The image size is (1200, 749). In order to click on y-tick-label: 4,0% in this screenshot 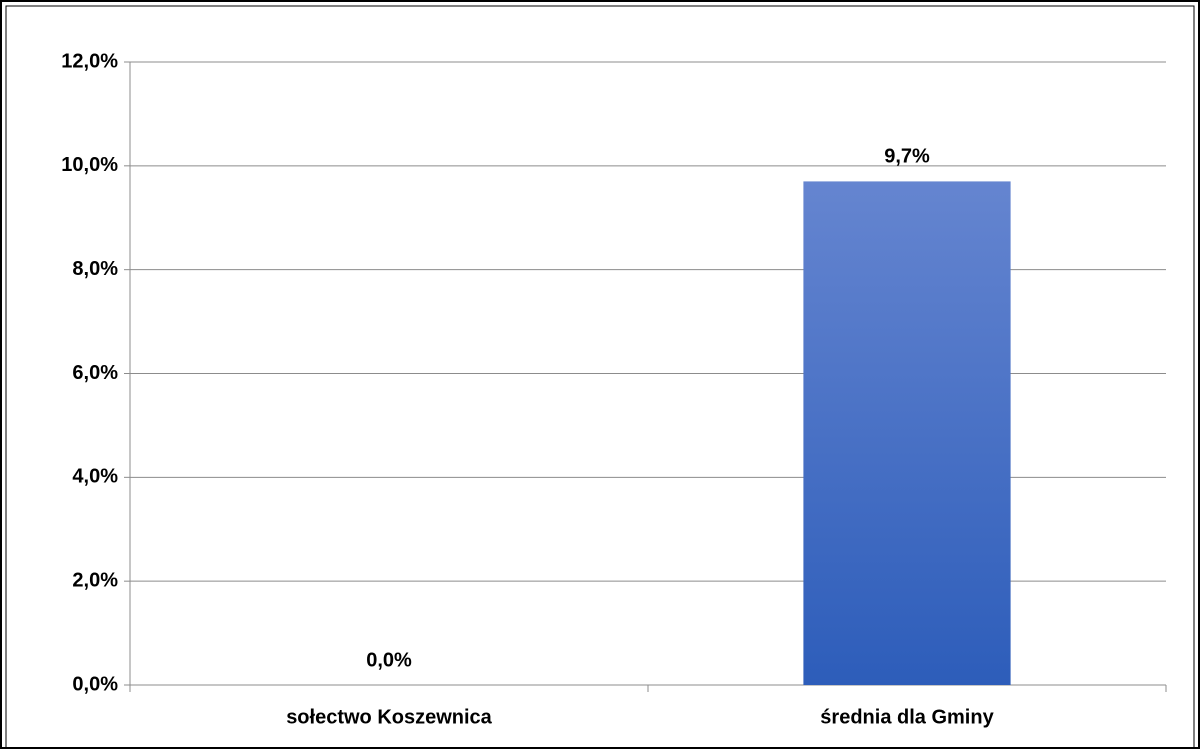, I will do `click(95, 477)`.